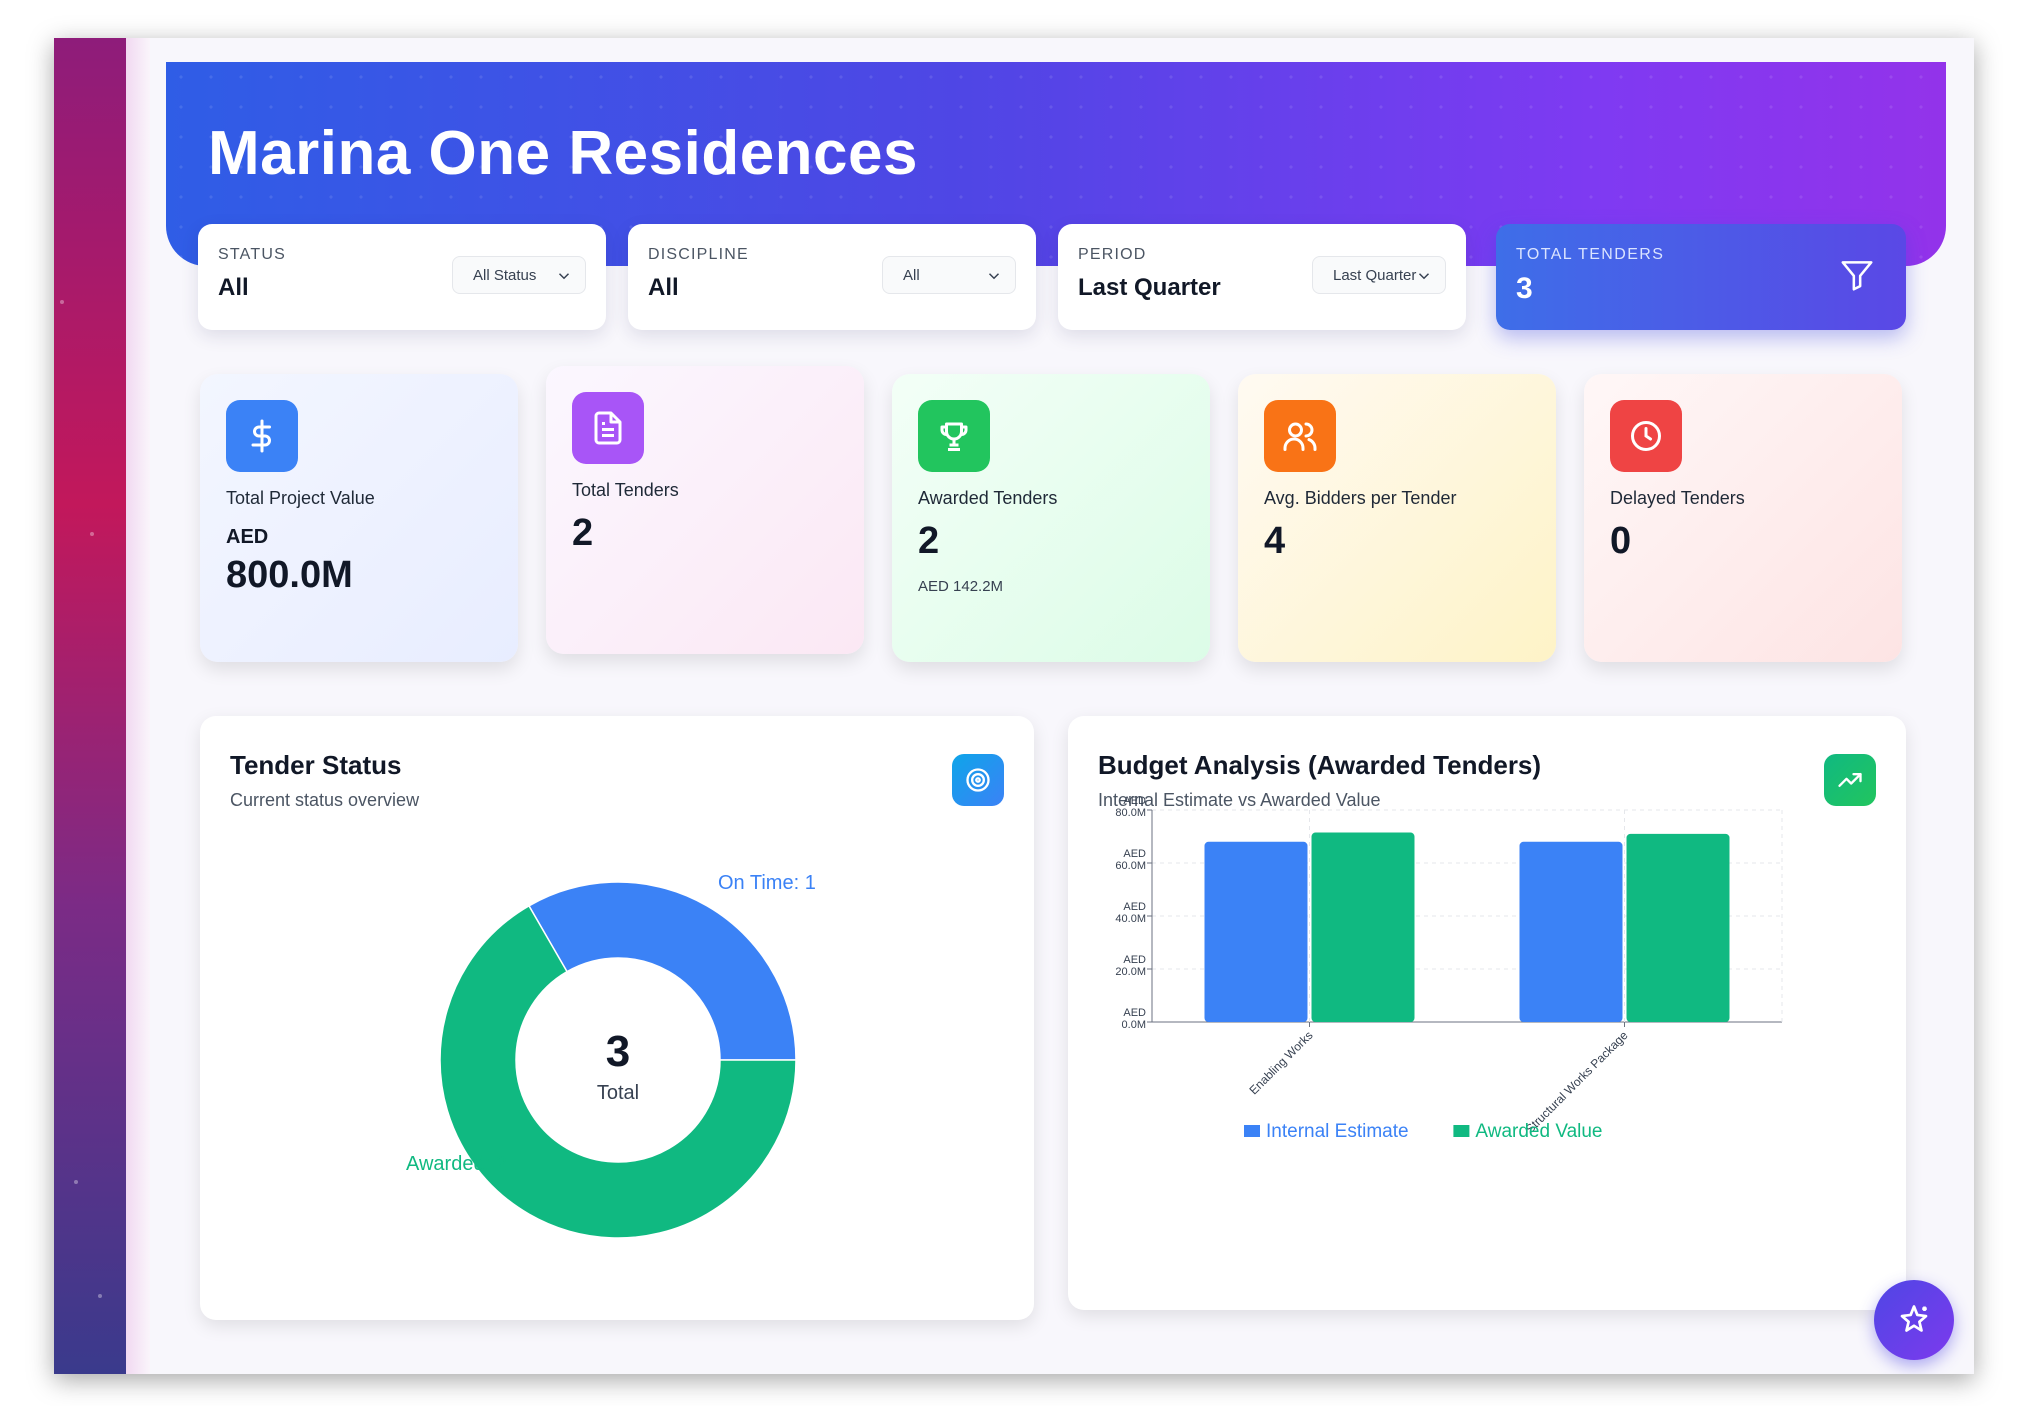 The width and height of the screenshot is (2018, 1406). What do you see at coordinates (988, 498) in the screenshot?
I see `kpi-title: Awarded Tenders` at bounding box center [988, 498].